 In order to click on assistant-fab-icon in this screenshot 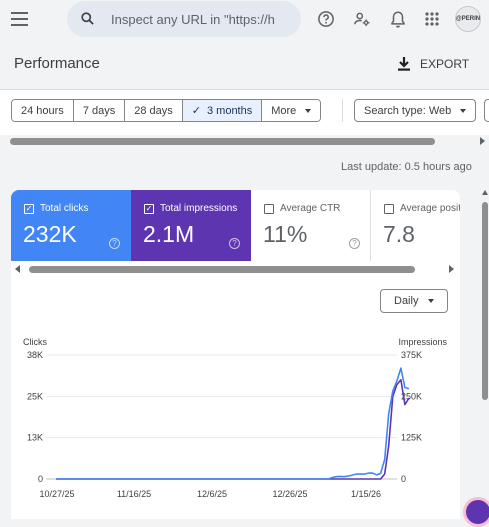, I will do `click(476, 512)`.